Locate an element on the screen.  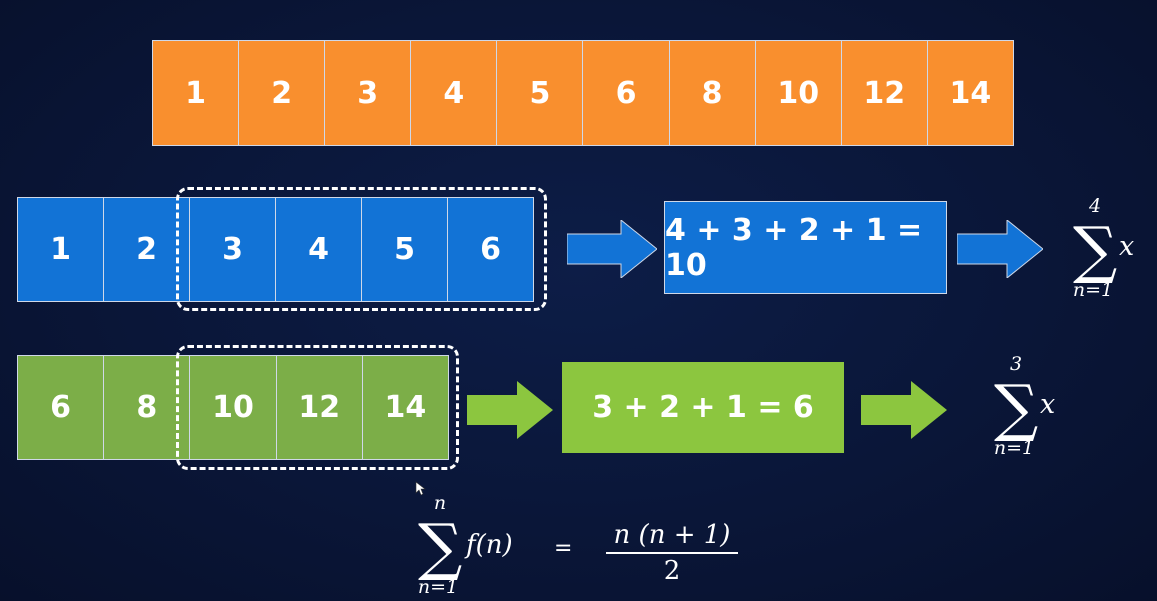
blue-sum-text: 4 + 3 + 2 + 1 = 10 is located at coordinates (794, 247).